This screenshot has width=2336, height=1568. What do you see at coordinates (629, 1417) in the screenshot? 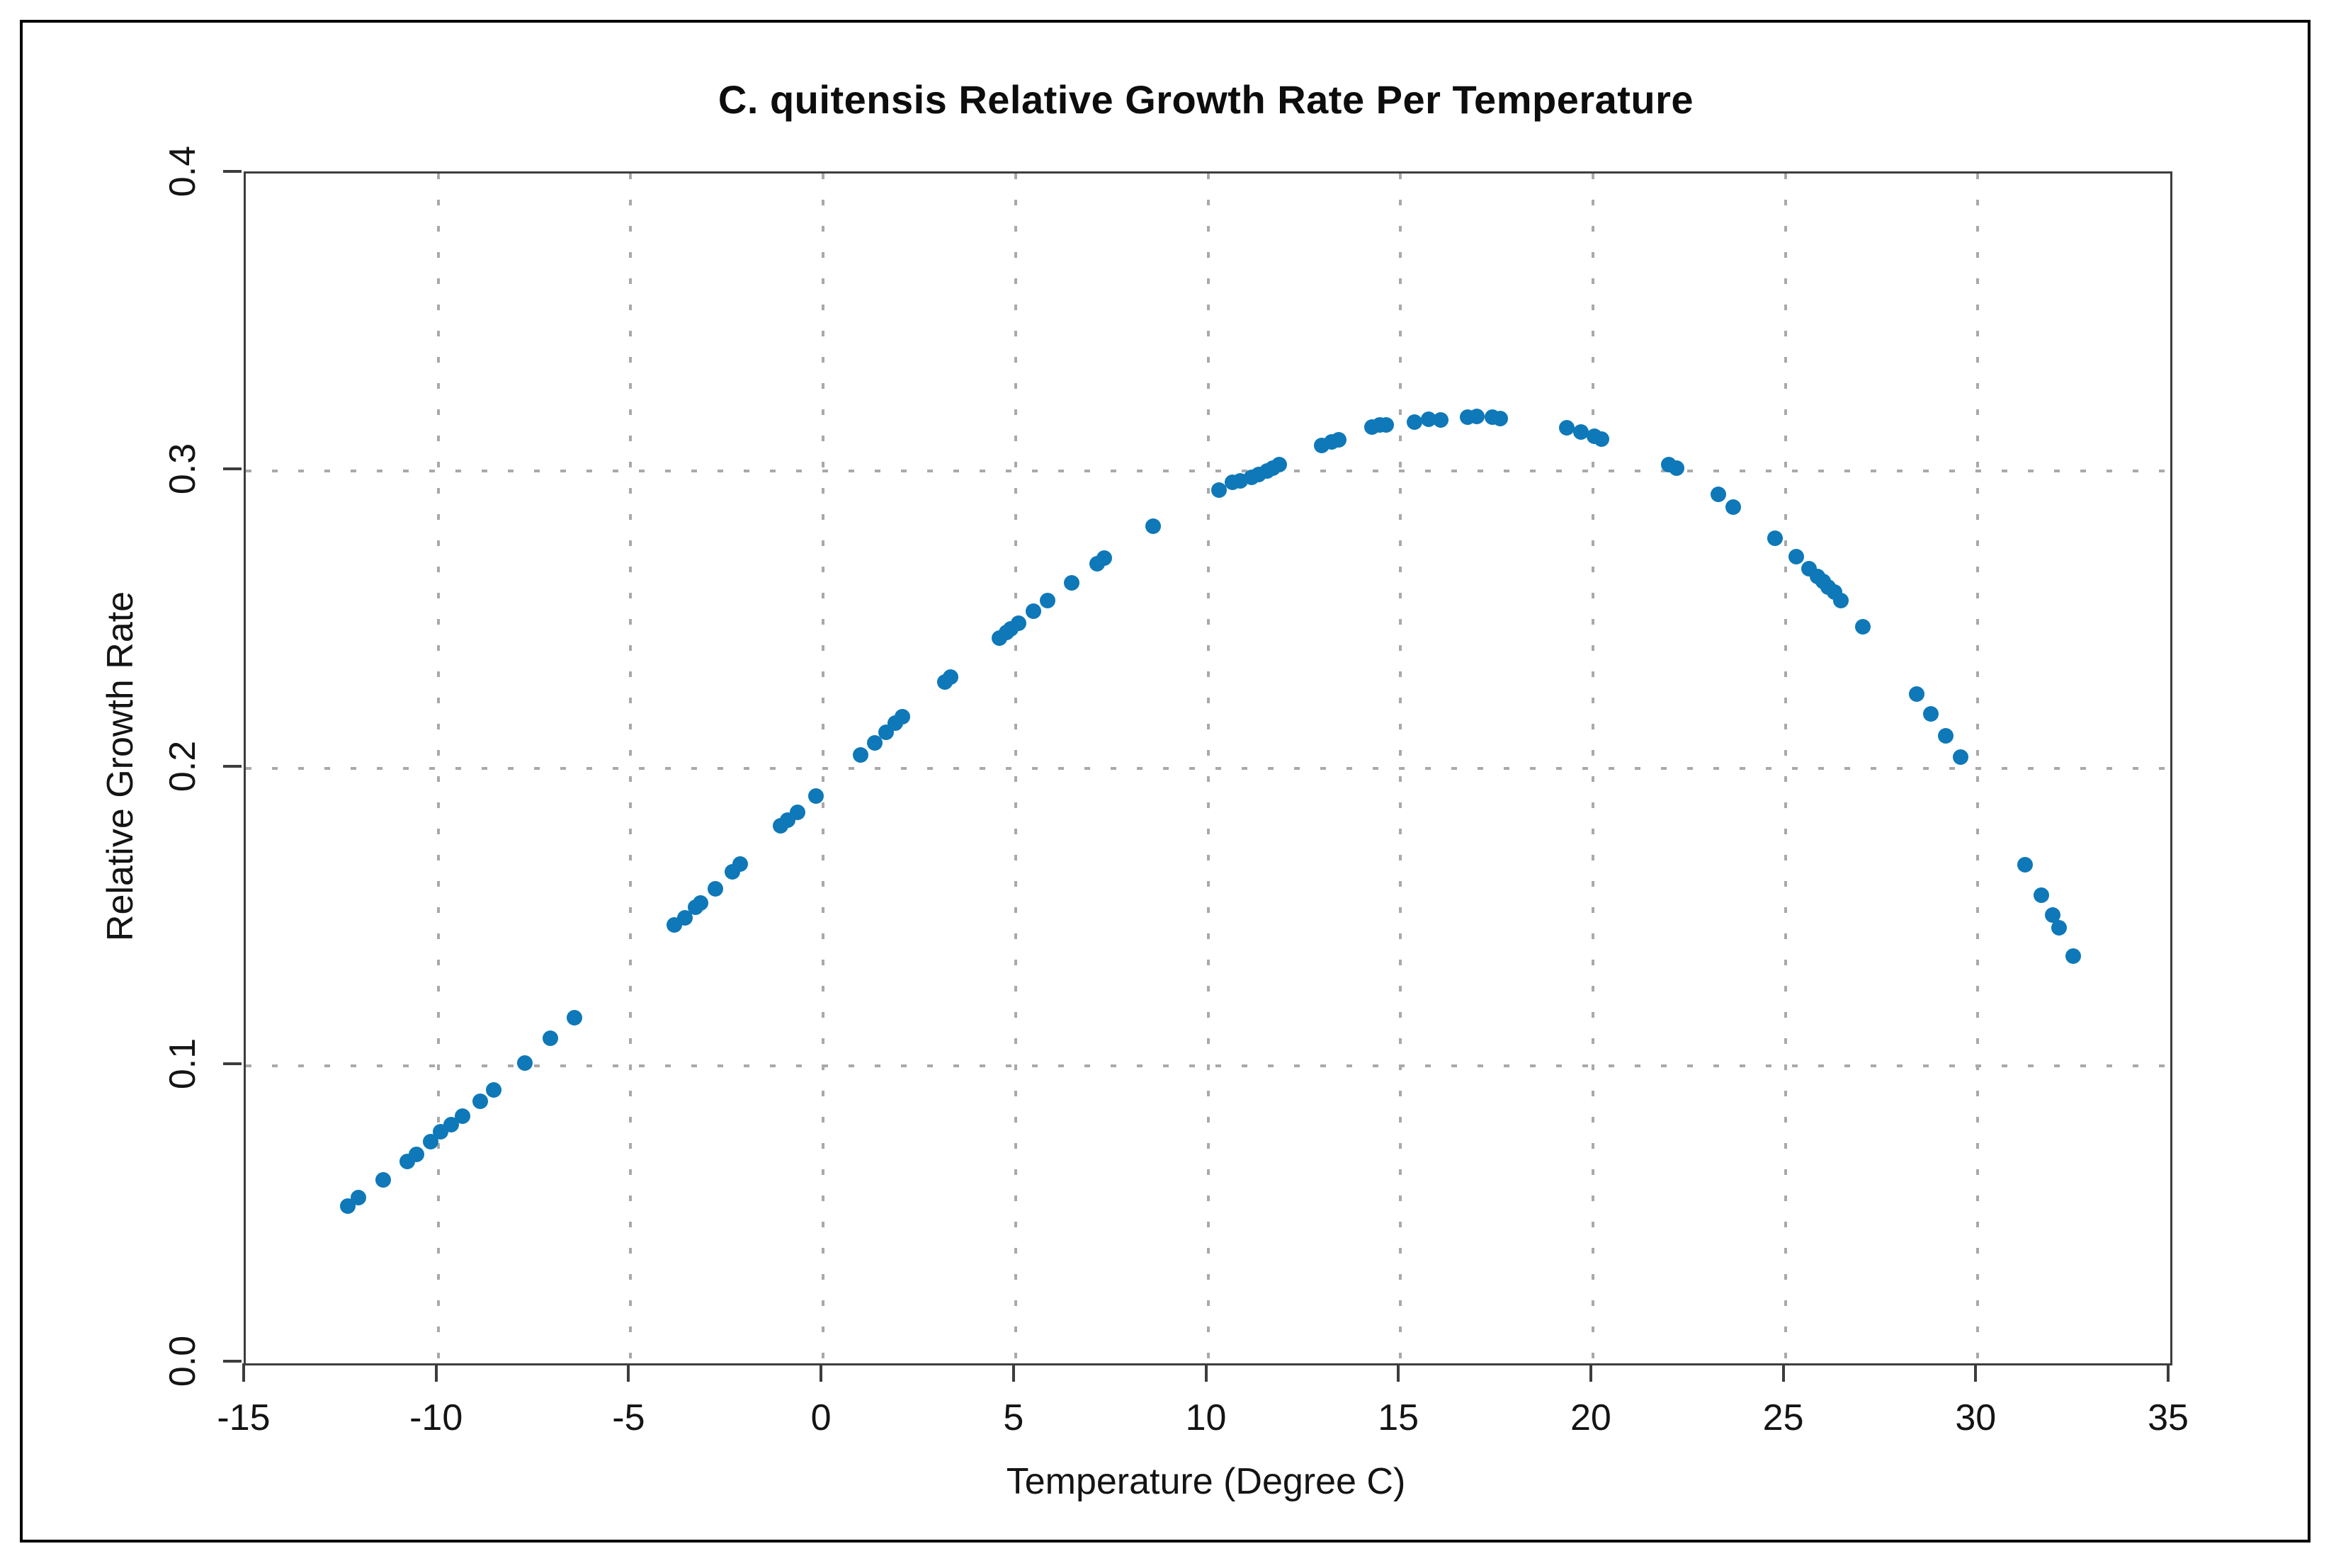
I see `x-tick-label: -5` at bounding box center [629, 1417].